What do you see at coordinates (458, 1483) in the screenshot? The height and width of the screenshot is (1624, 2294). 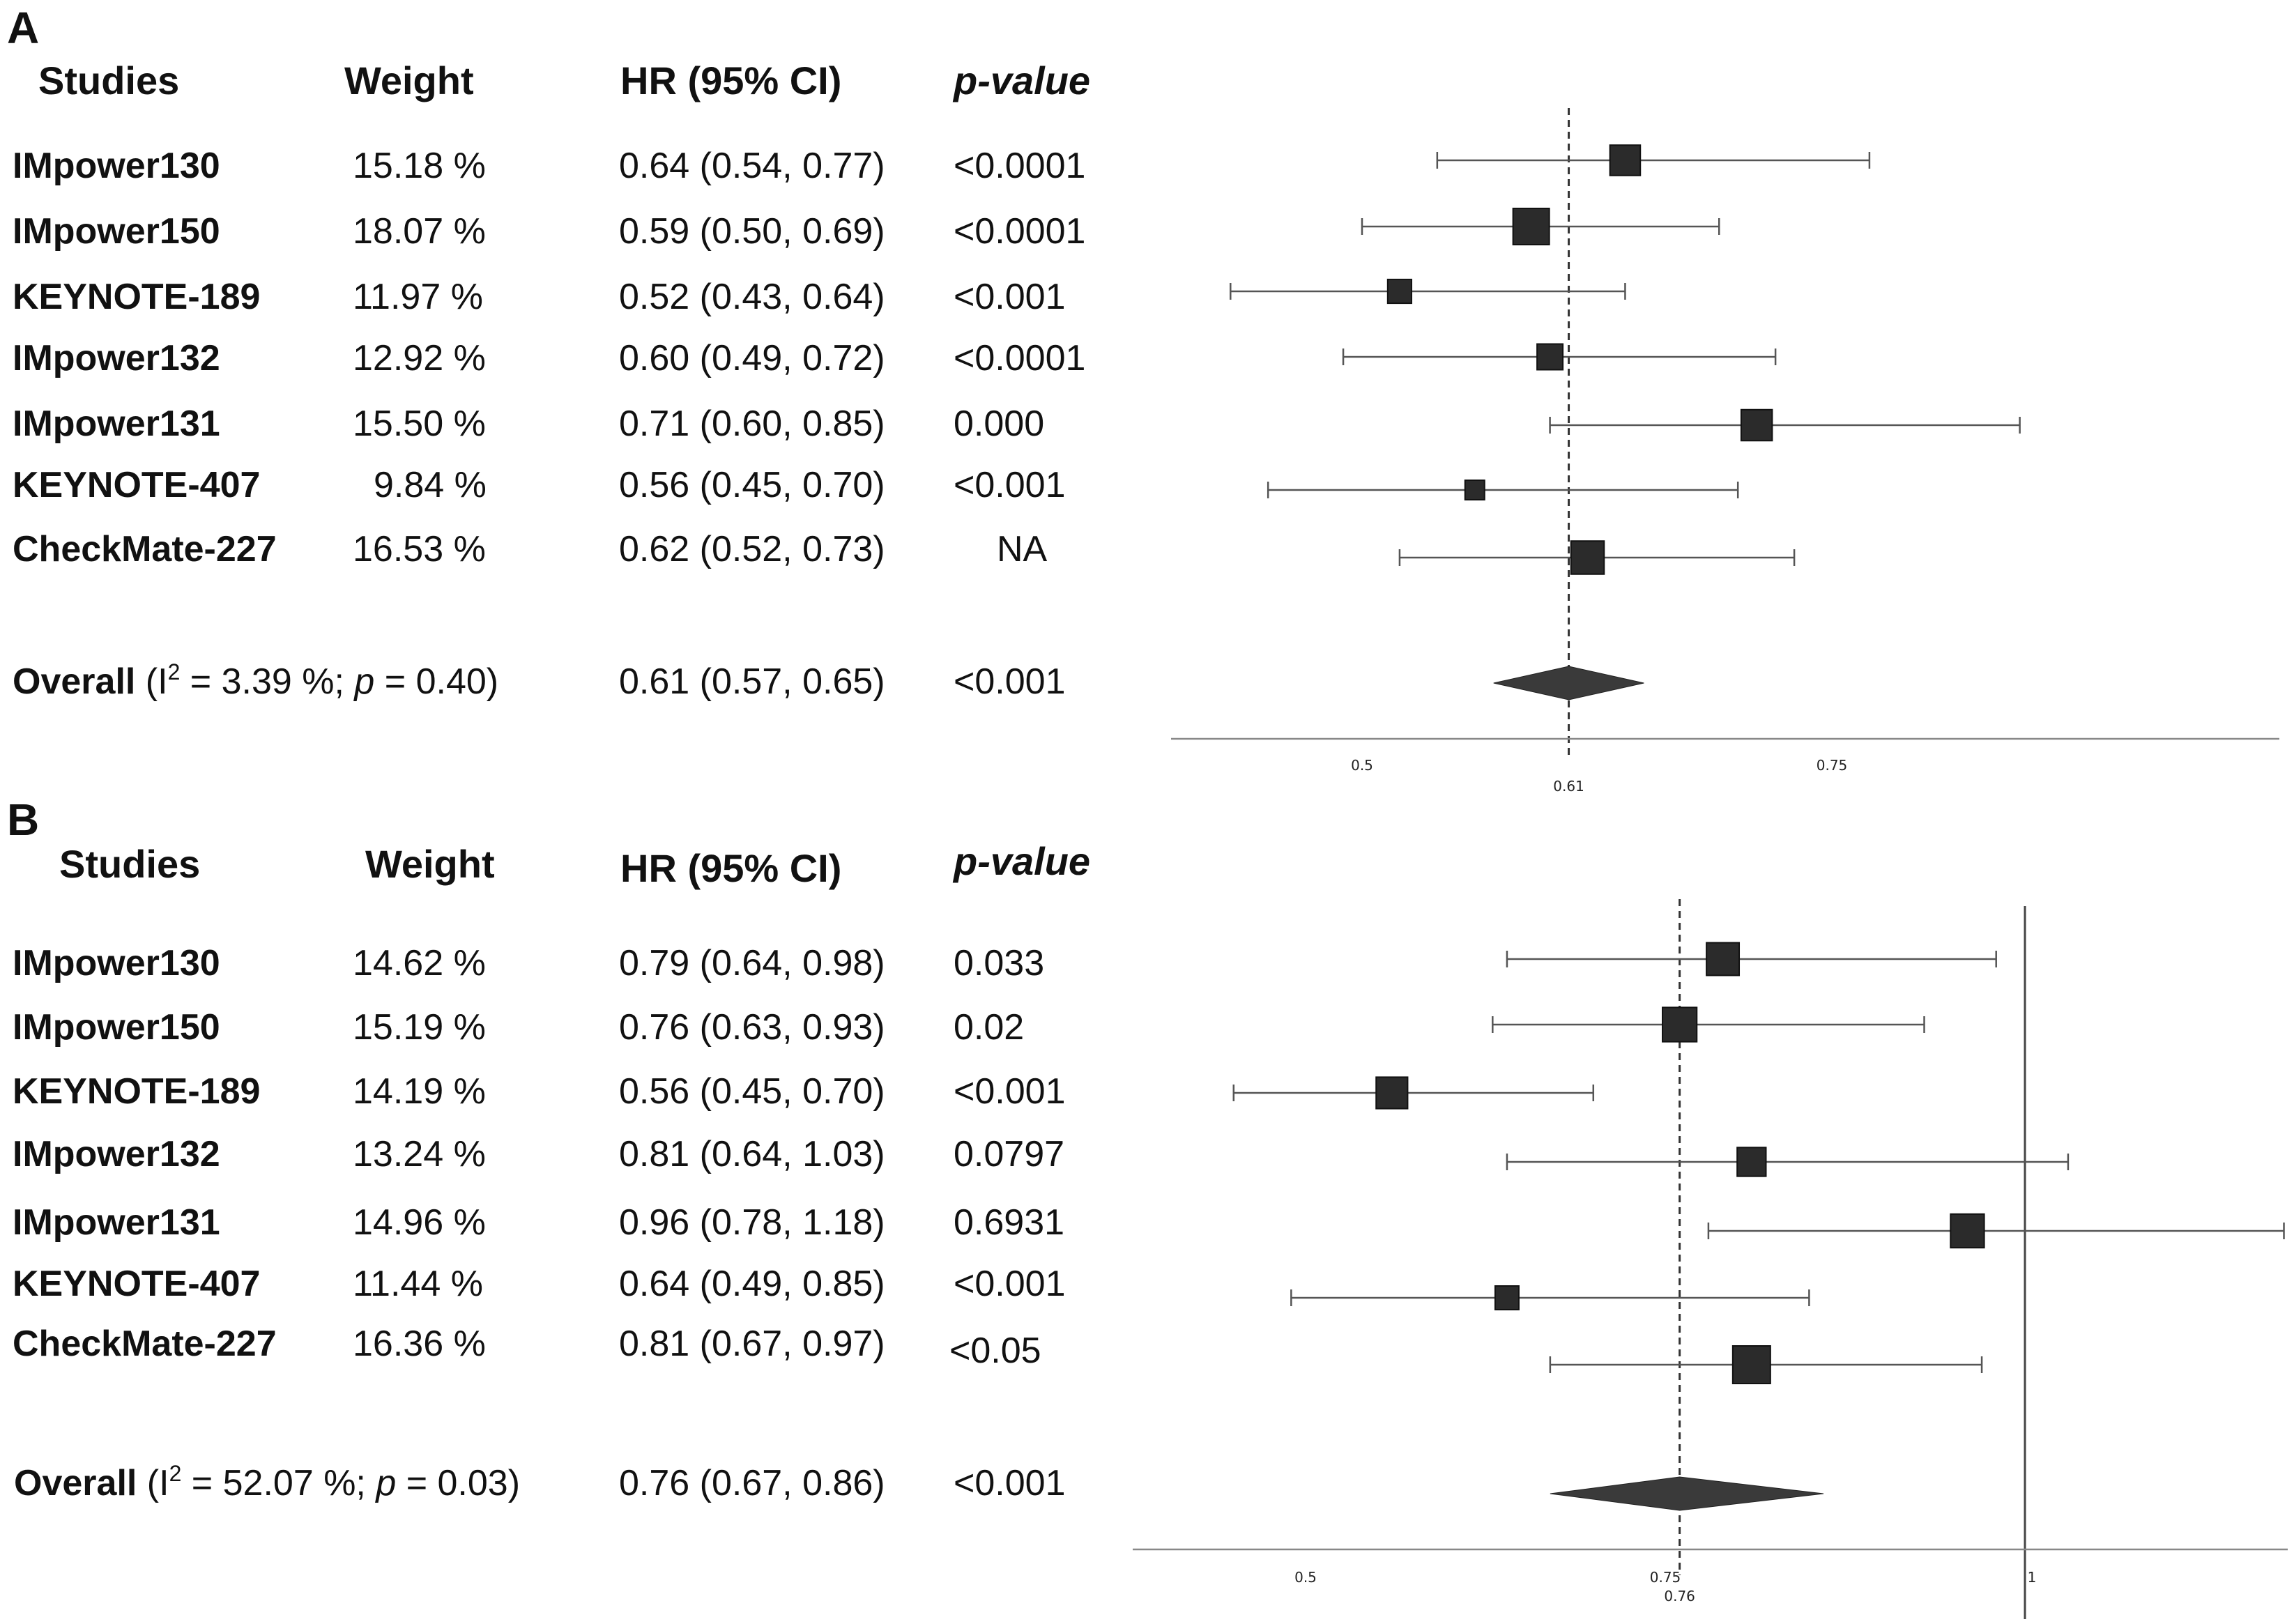 I see `heterogeneity-p: = 0.03)` at bounding box center [458, 1483].